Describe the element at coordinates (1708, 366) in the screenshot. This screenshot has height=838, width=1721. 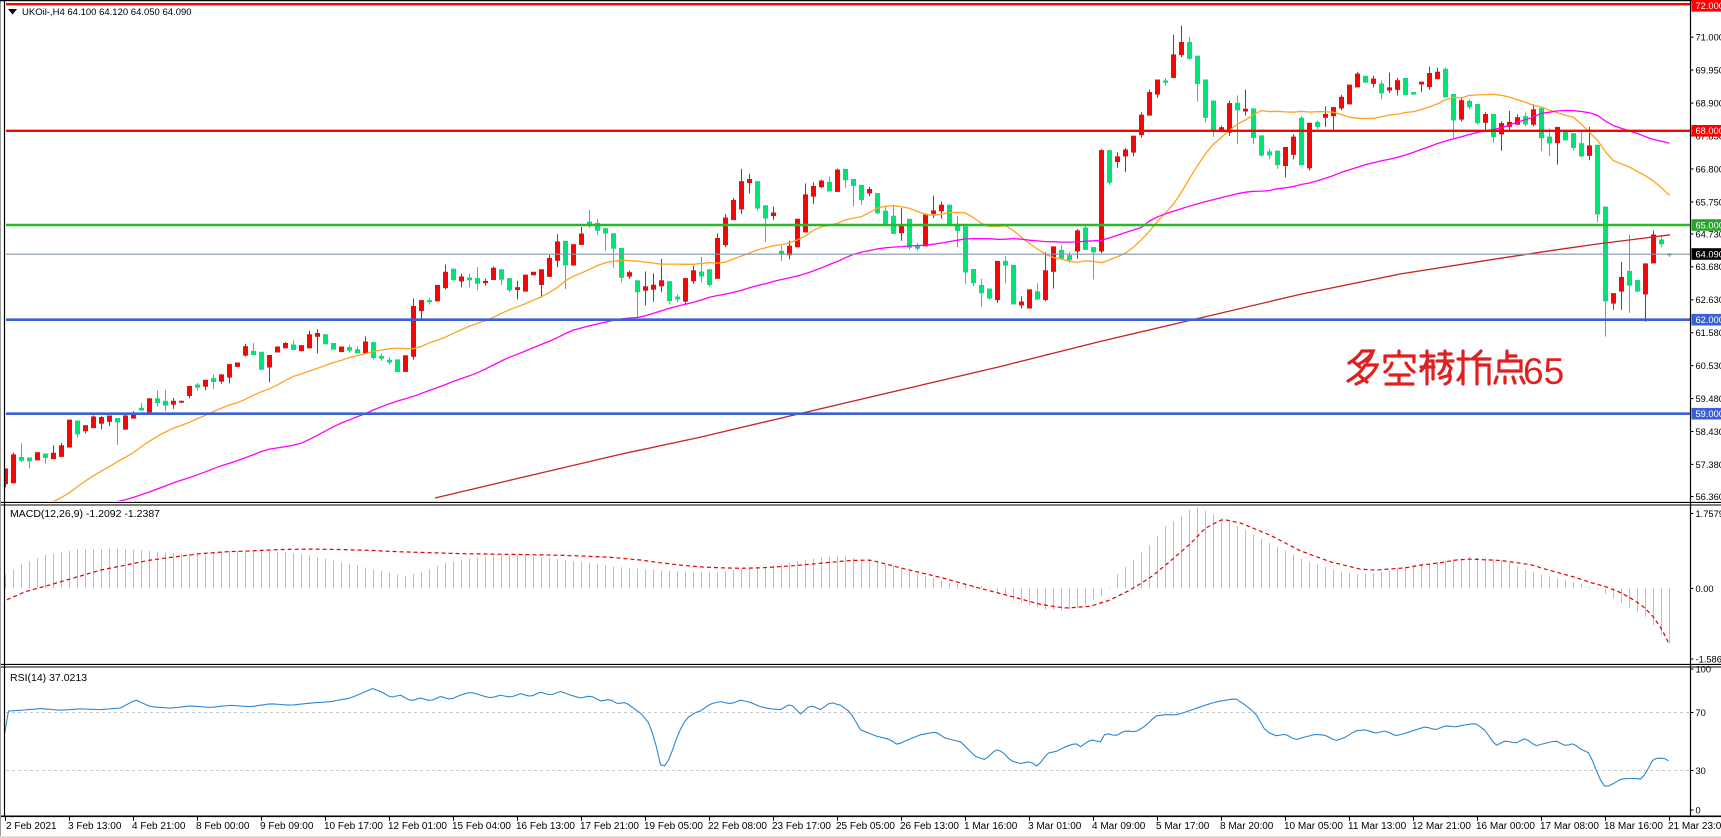
I see `svg-text: 60.530` at that location.